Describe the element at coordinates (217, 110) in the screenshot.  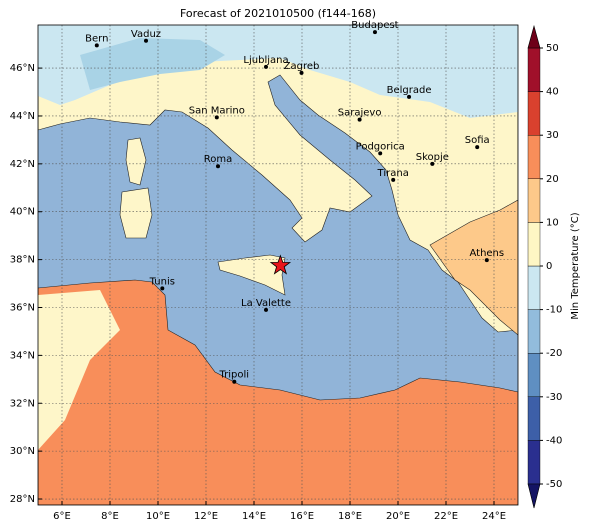
I see `city-label: San Marino` at that location.